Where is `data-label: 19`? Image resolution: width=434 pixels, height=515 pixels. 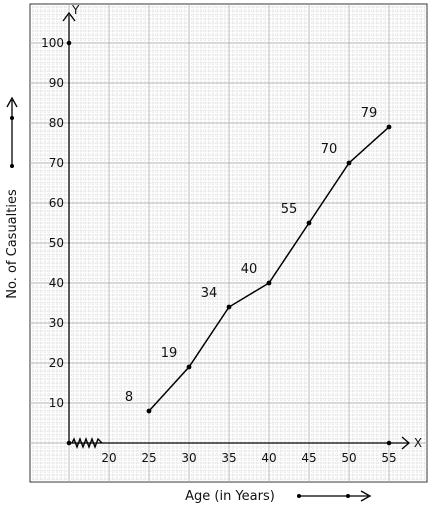
data-label: 19 is located at coordinates (169, 353).